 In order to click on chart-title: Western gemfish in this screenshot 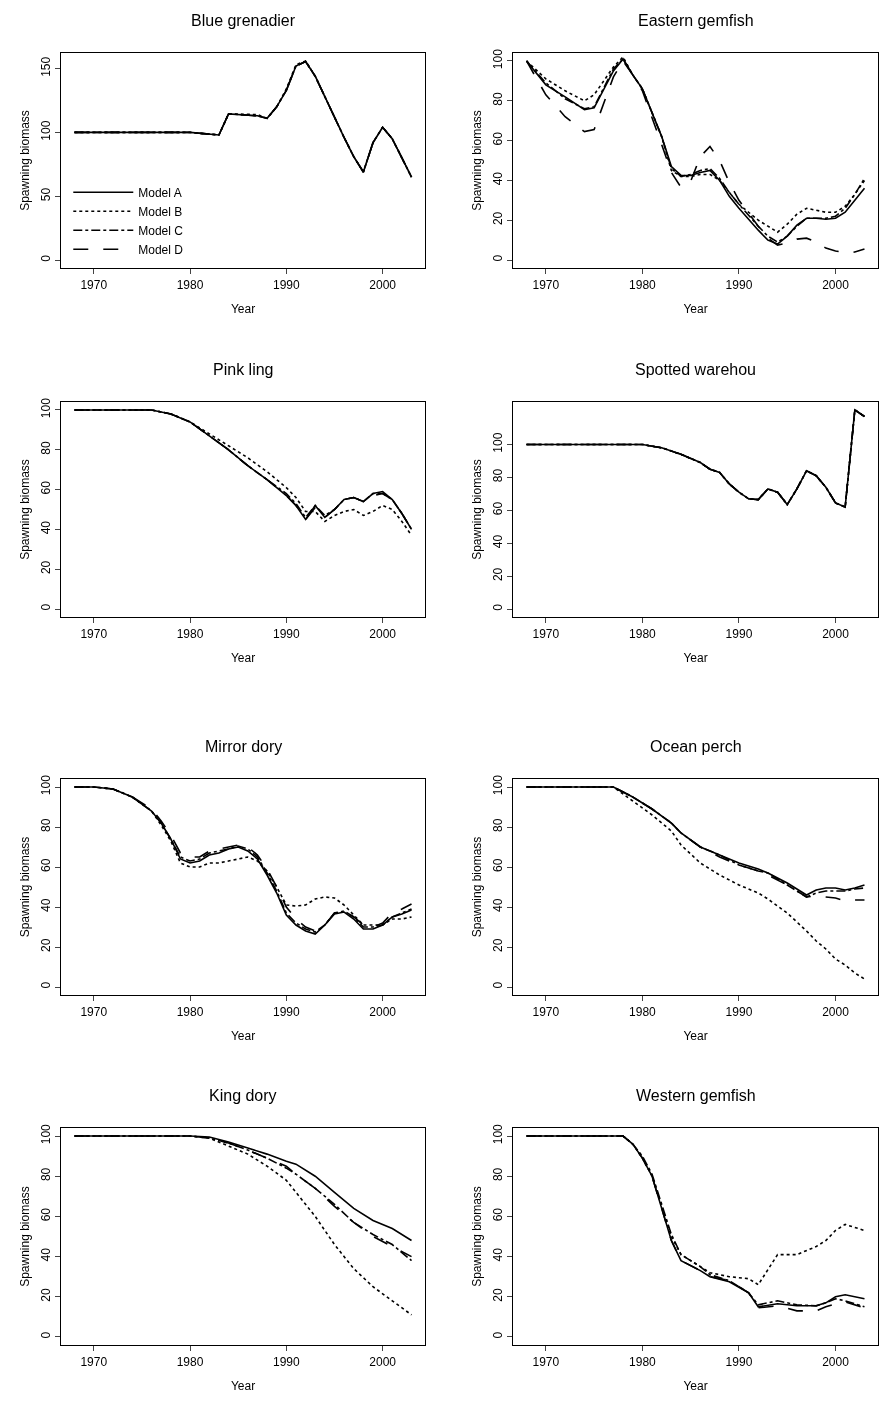, I will do `click(696, 1095)`.